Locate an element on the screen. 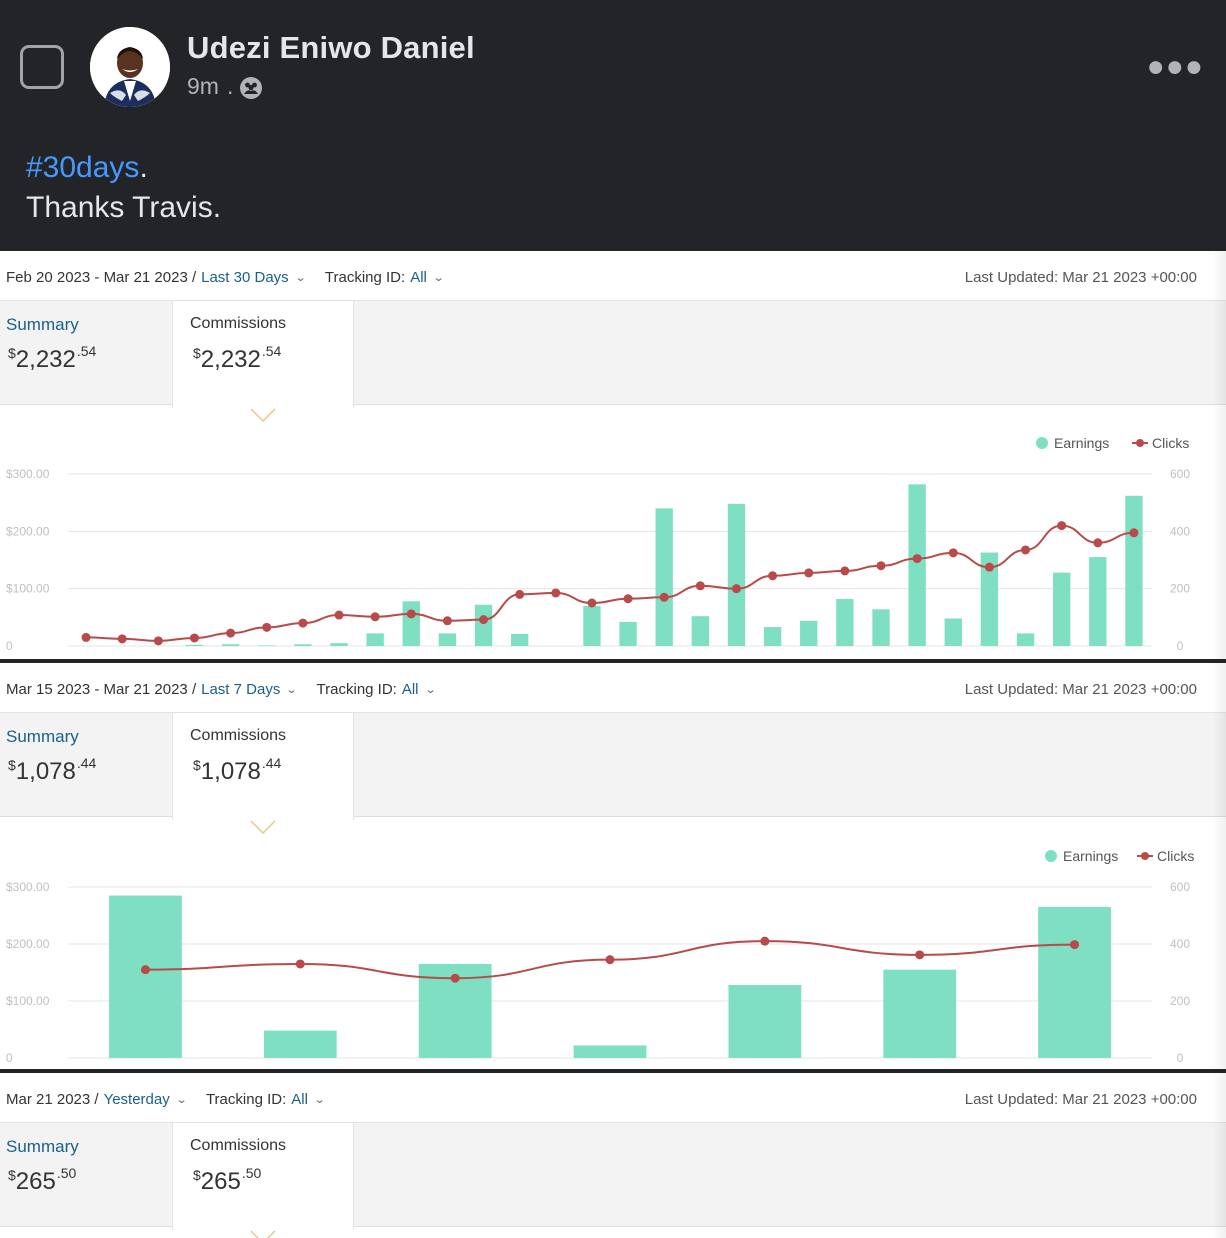  legend-clicks-marker is located at coordinates (1140, 443).